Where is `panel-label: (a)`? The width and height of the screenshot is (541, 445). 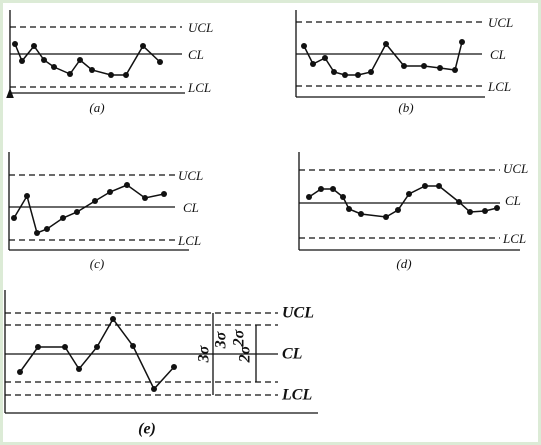
panel-label: (a) is located at coordinates (96, 107).